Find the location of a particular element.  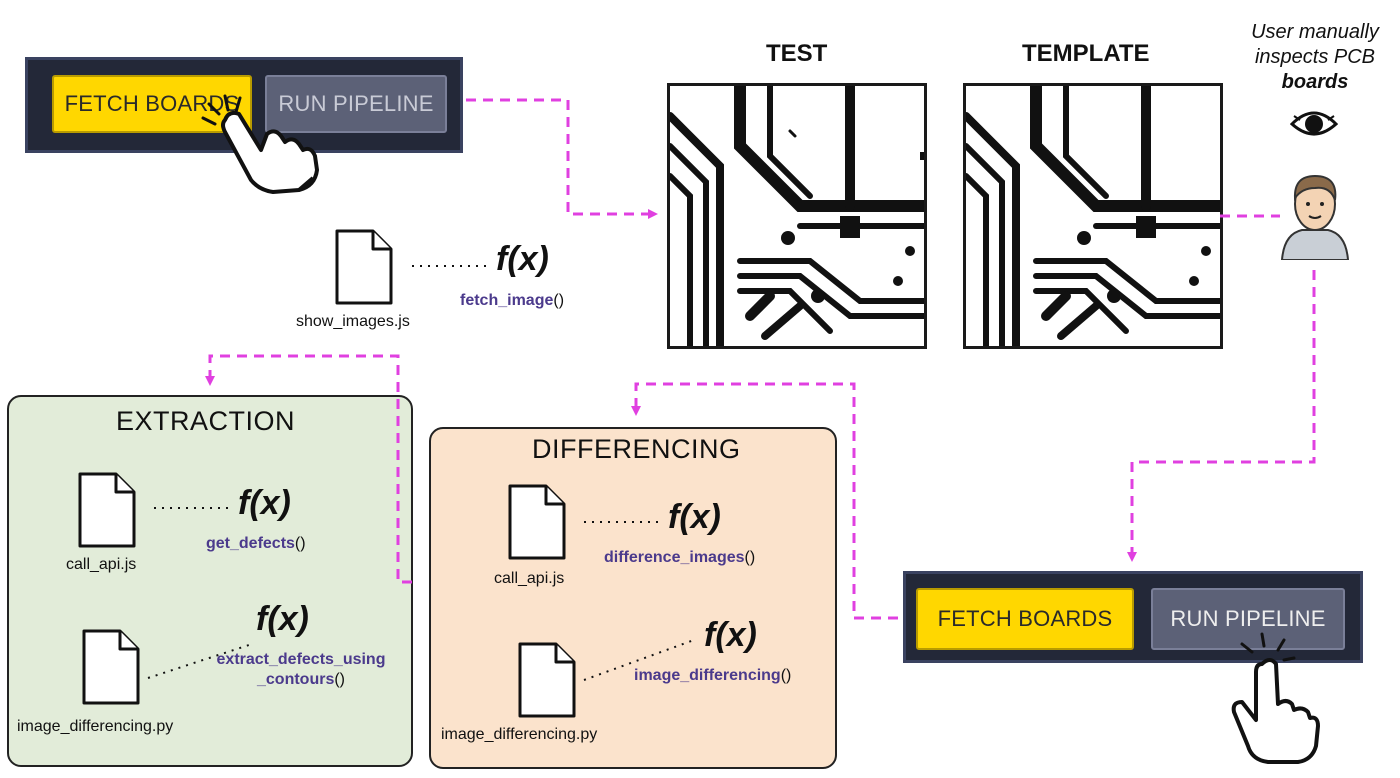

get-defects-func: get_defects() is located at coordinates (256, 543).